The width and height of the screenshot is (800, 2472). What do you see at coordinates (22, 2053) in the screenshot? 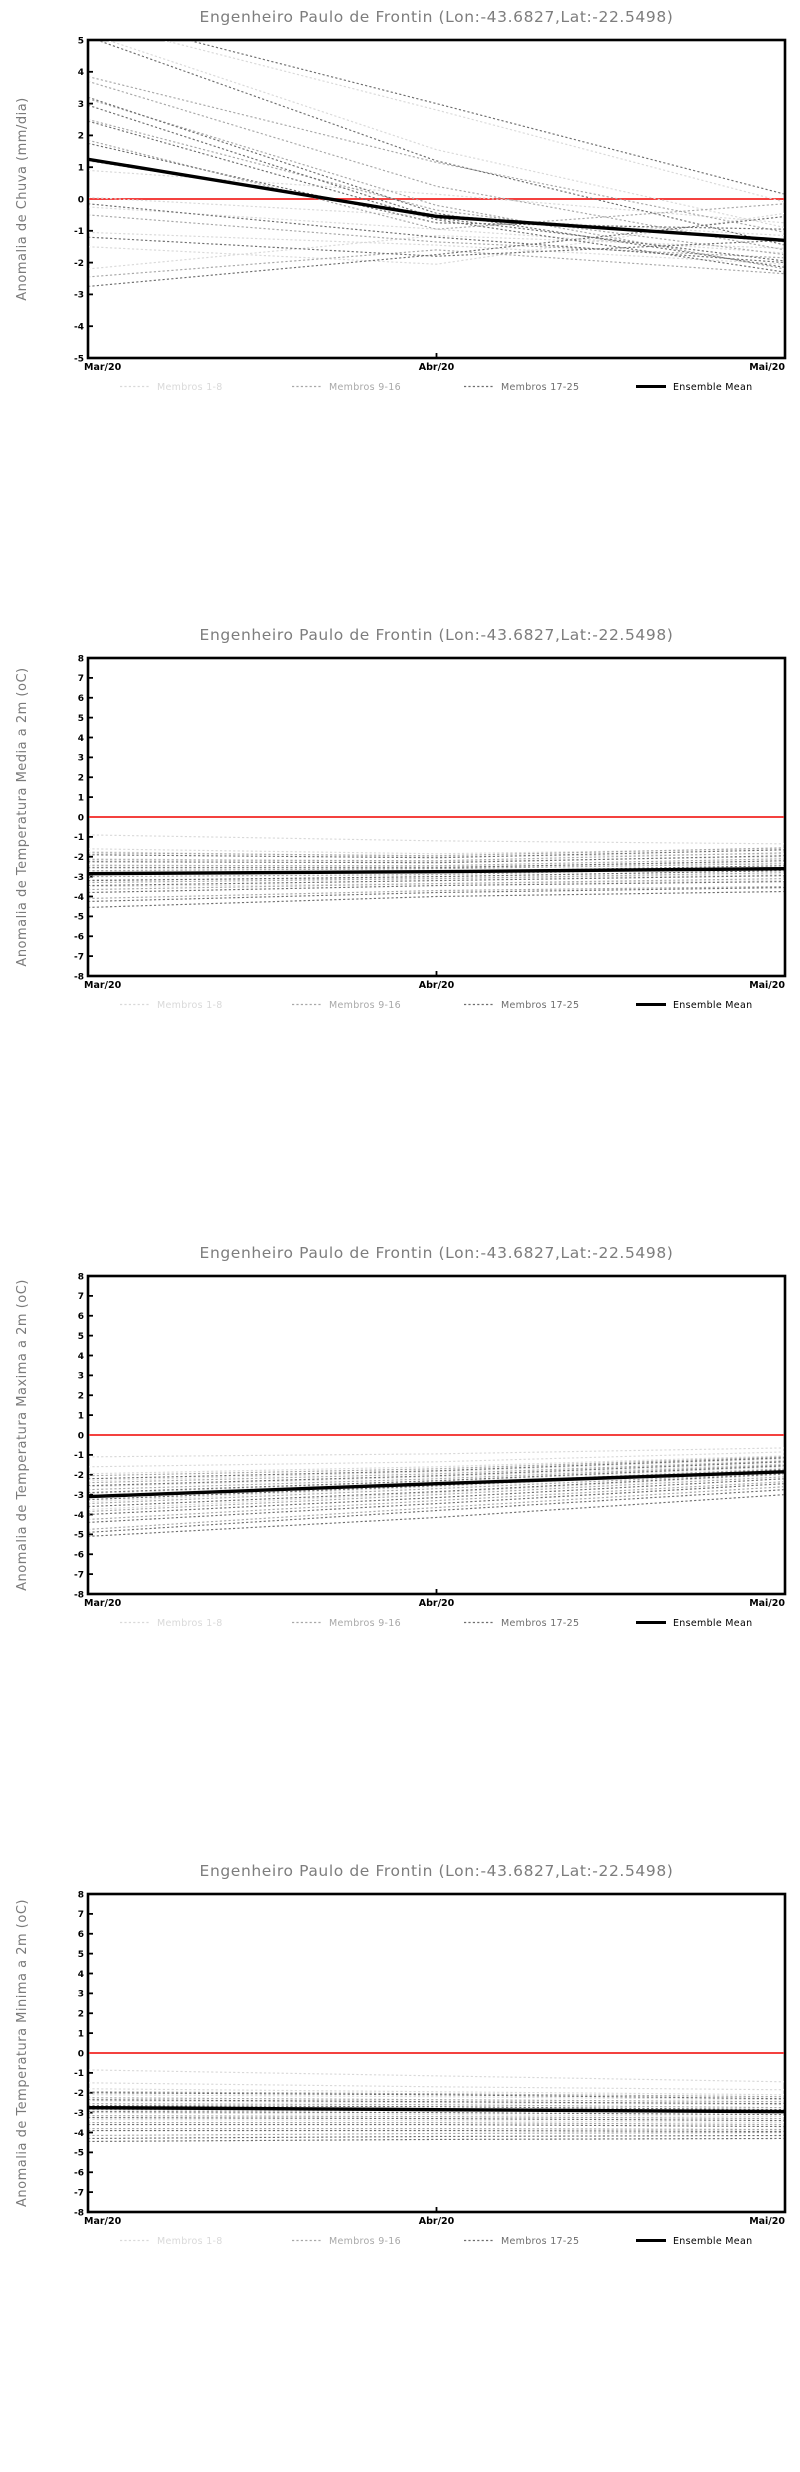
I see `y-axis-title: Anomalia de Temperatura Minima a 2m (oC)` at bounding box center [22, 2053].